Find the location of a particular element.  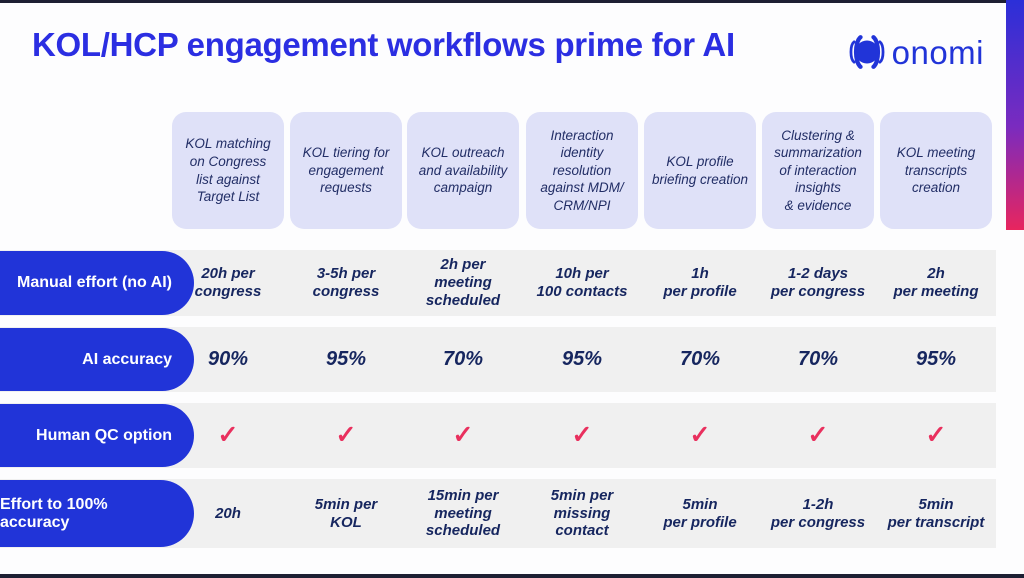

cell-ai-accuracy-interaction-identity: 95% is located at coordinates (582, 358).